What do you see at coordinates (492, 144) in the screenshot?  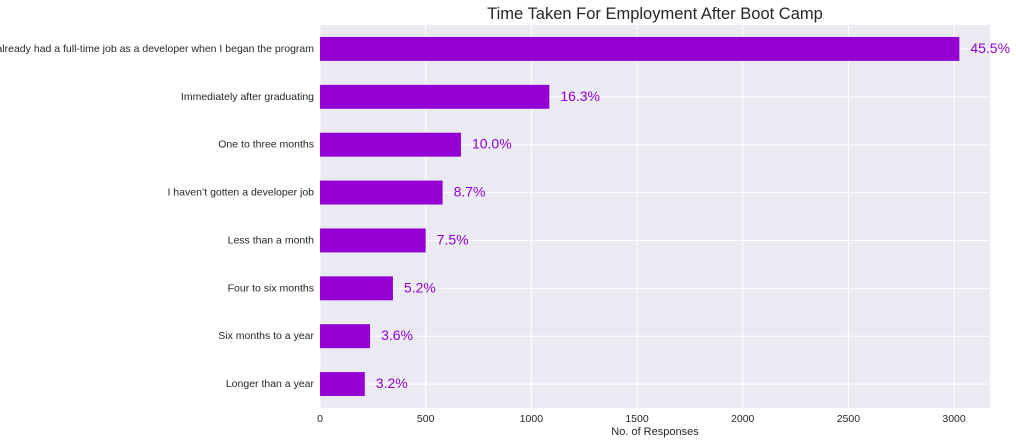 I see `bar-percent-label: 10.0%` at bounding box center [492, 144].